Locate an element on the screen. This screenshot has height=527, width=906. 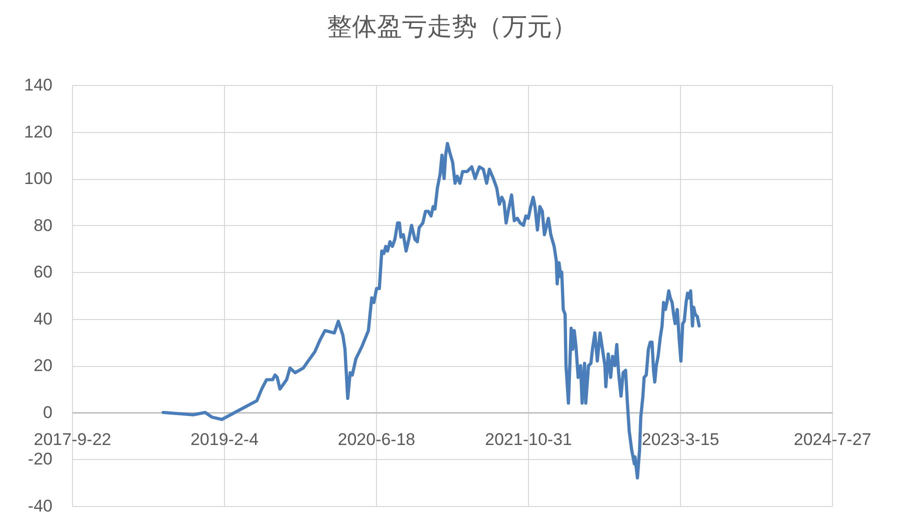
y-tick-label: 0 is located at coordinates (47, 412).